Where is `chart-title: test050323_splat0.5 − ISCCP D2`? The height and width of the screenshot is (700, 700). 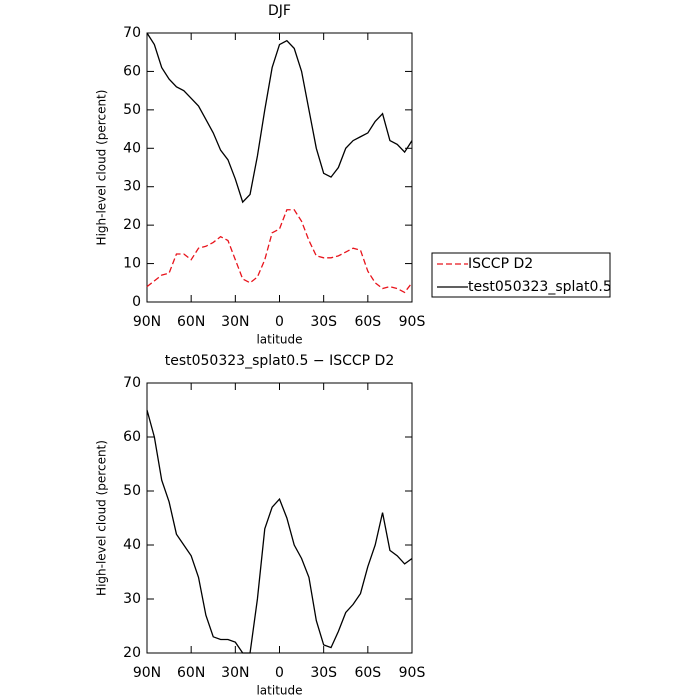
chart-title: test050323_splat0.5 − ISCCP D2 is located at coordinates (280, 361).